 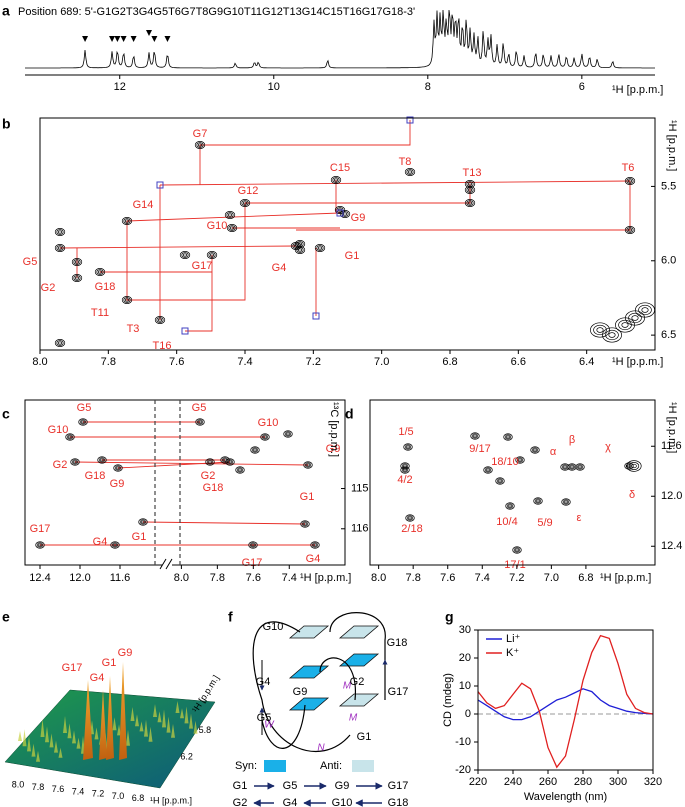 I want to click on imino-marker, so click(x=112, y=39).